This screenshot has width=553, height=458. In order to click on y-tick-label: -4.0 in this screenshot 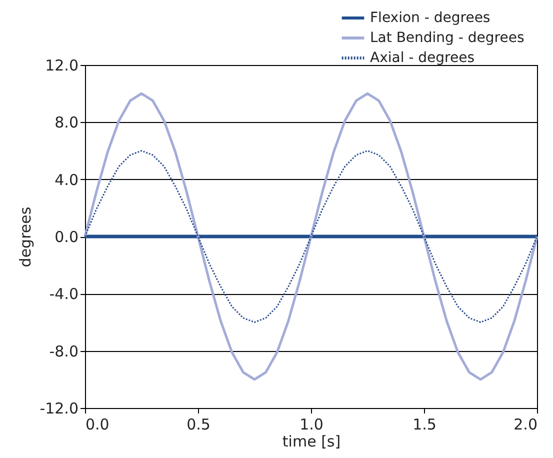, I will do `click(63, 294)`.